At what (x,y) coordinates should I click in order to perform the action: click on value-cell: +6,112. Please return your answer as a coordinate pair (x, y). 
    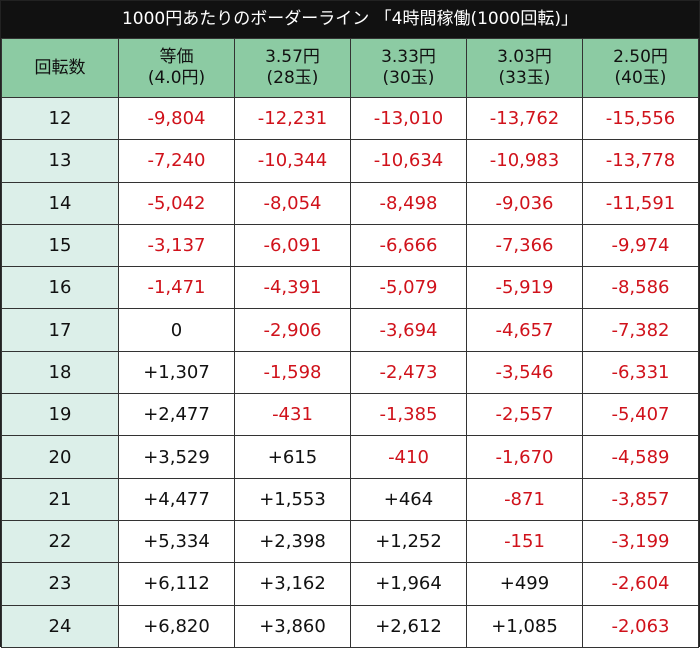
    Looking at the image, I should click on (176, 584).